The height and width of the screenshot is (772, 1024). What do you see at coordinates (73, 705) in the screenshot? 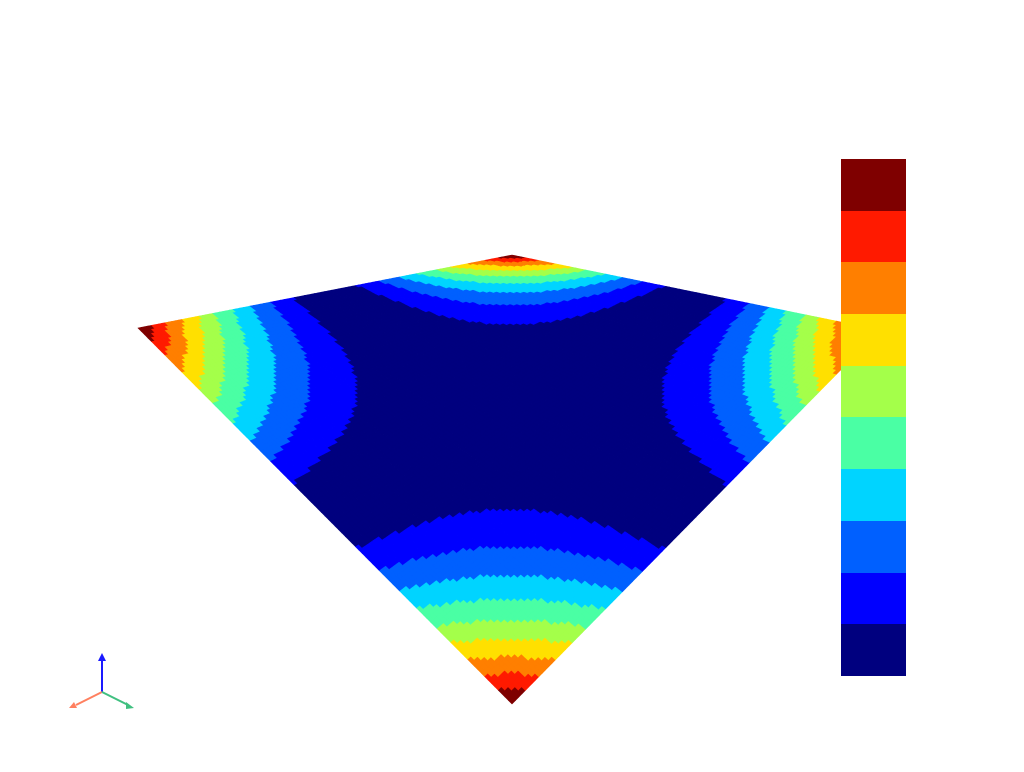
I see `x-axis-arrowhead` at bounding box center [73, 705].